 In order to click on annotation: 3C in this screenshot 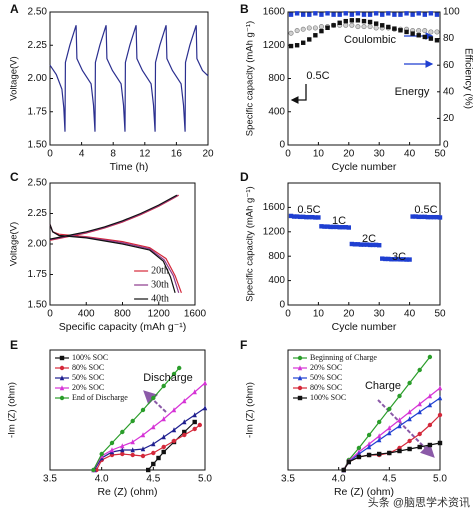, I will do `click(399, 257)`.